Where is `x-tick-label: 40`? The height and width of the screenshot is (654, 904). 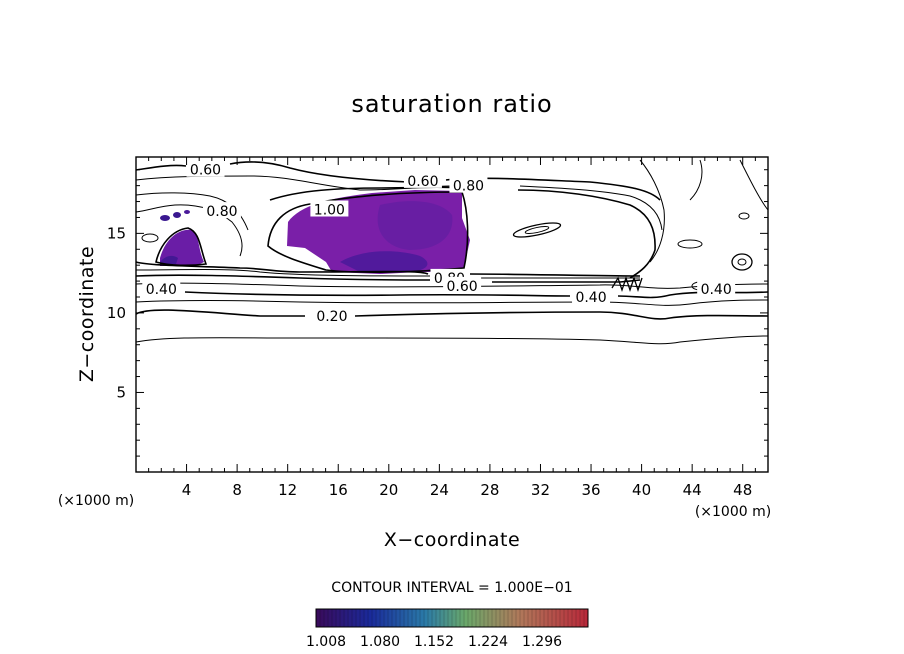
x-tick-label: 40 is located at coordinates (641, 490).